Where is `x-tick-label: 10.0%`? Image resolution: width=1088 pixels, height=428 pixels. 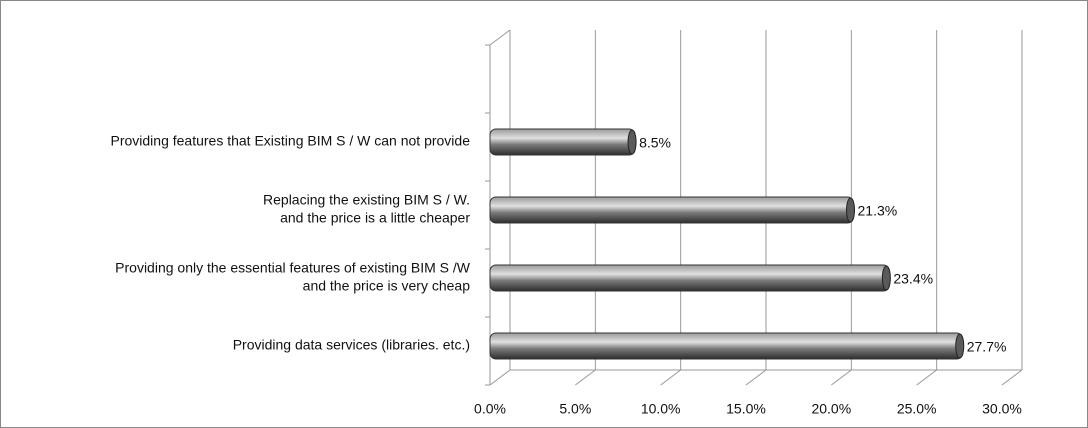
x-tick-label: 10.0% is located at coordinates (661, 409).